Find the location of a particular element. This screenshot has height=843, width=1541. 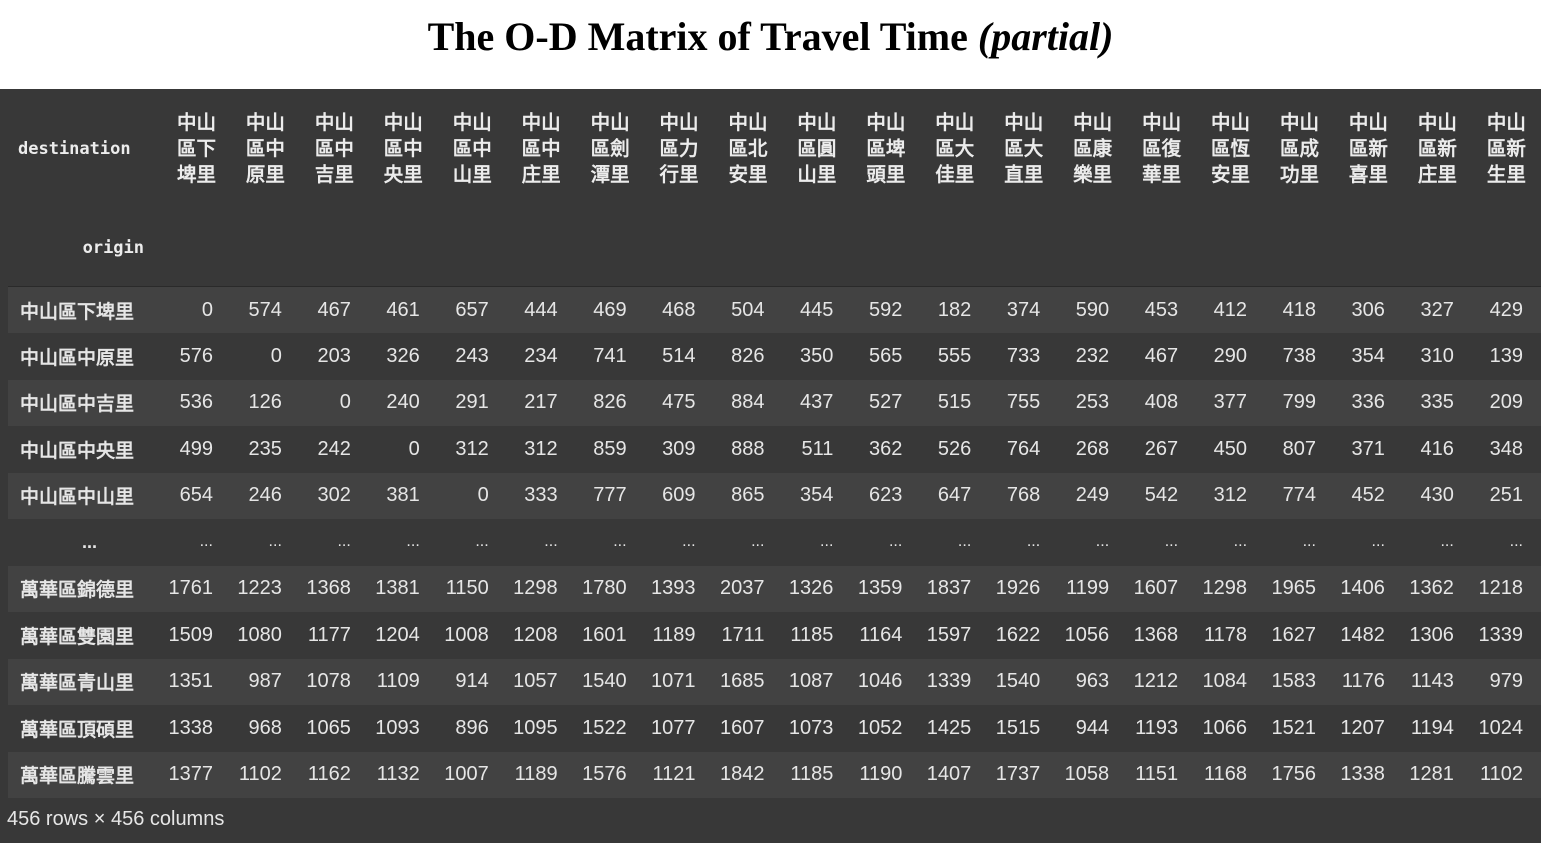

table-cell: 348 is located at coordinates (1506, 448).